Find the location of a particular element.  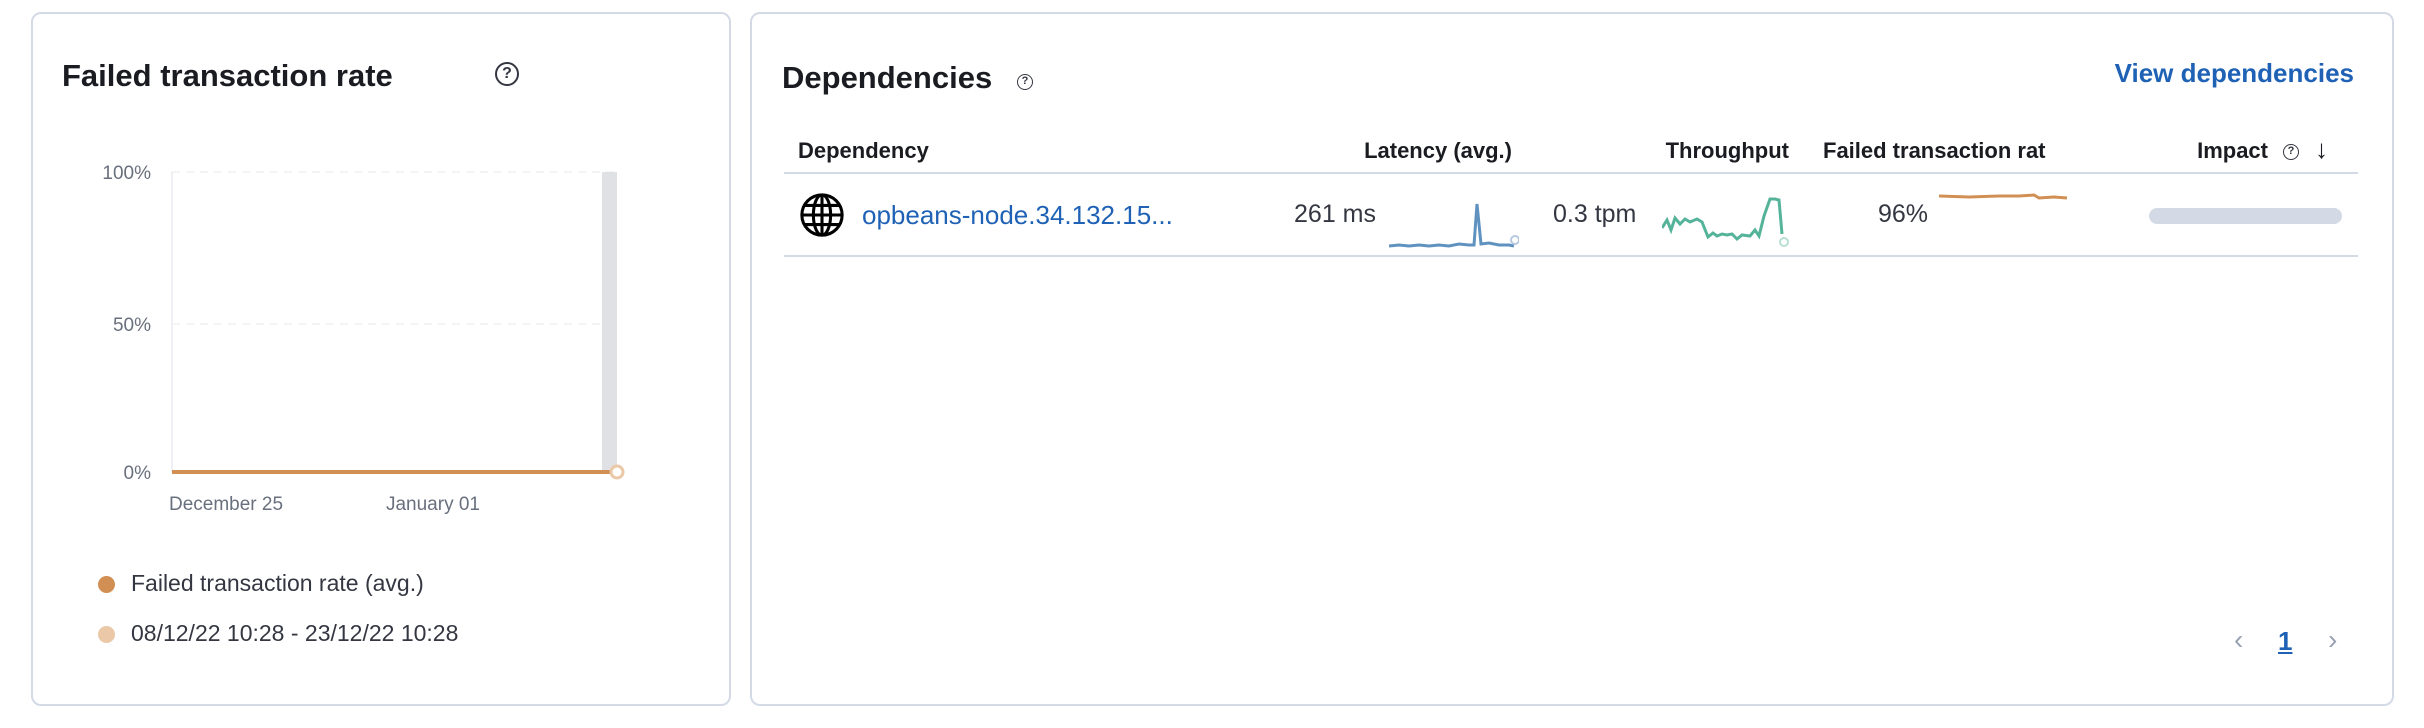

y-tick-100: 100% is located at coordinates (126, 173).